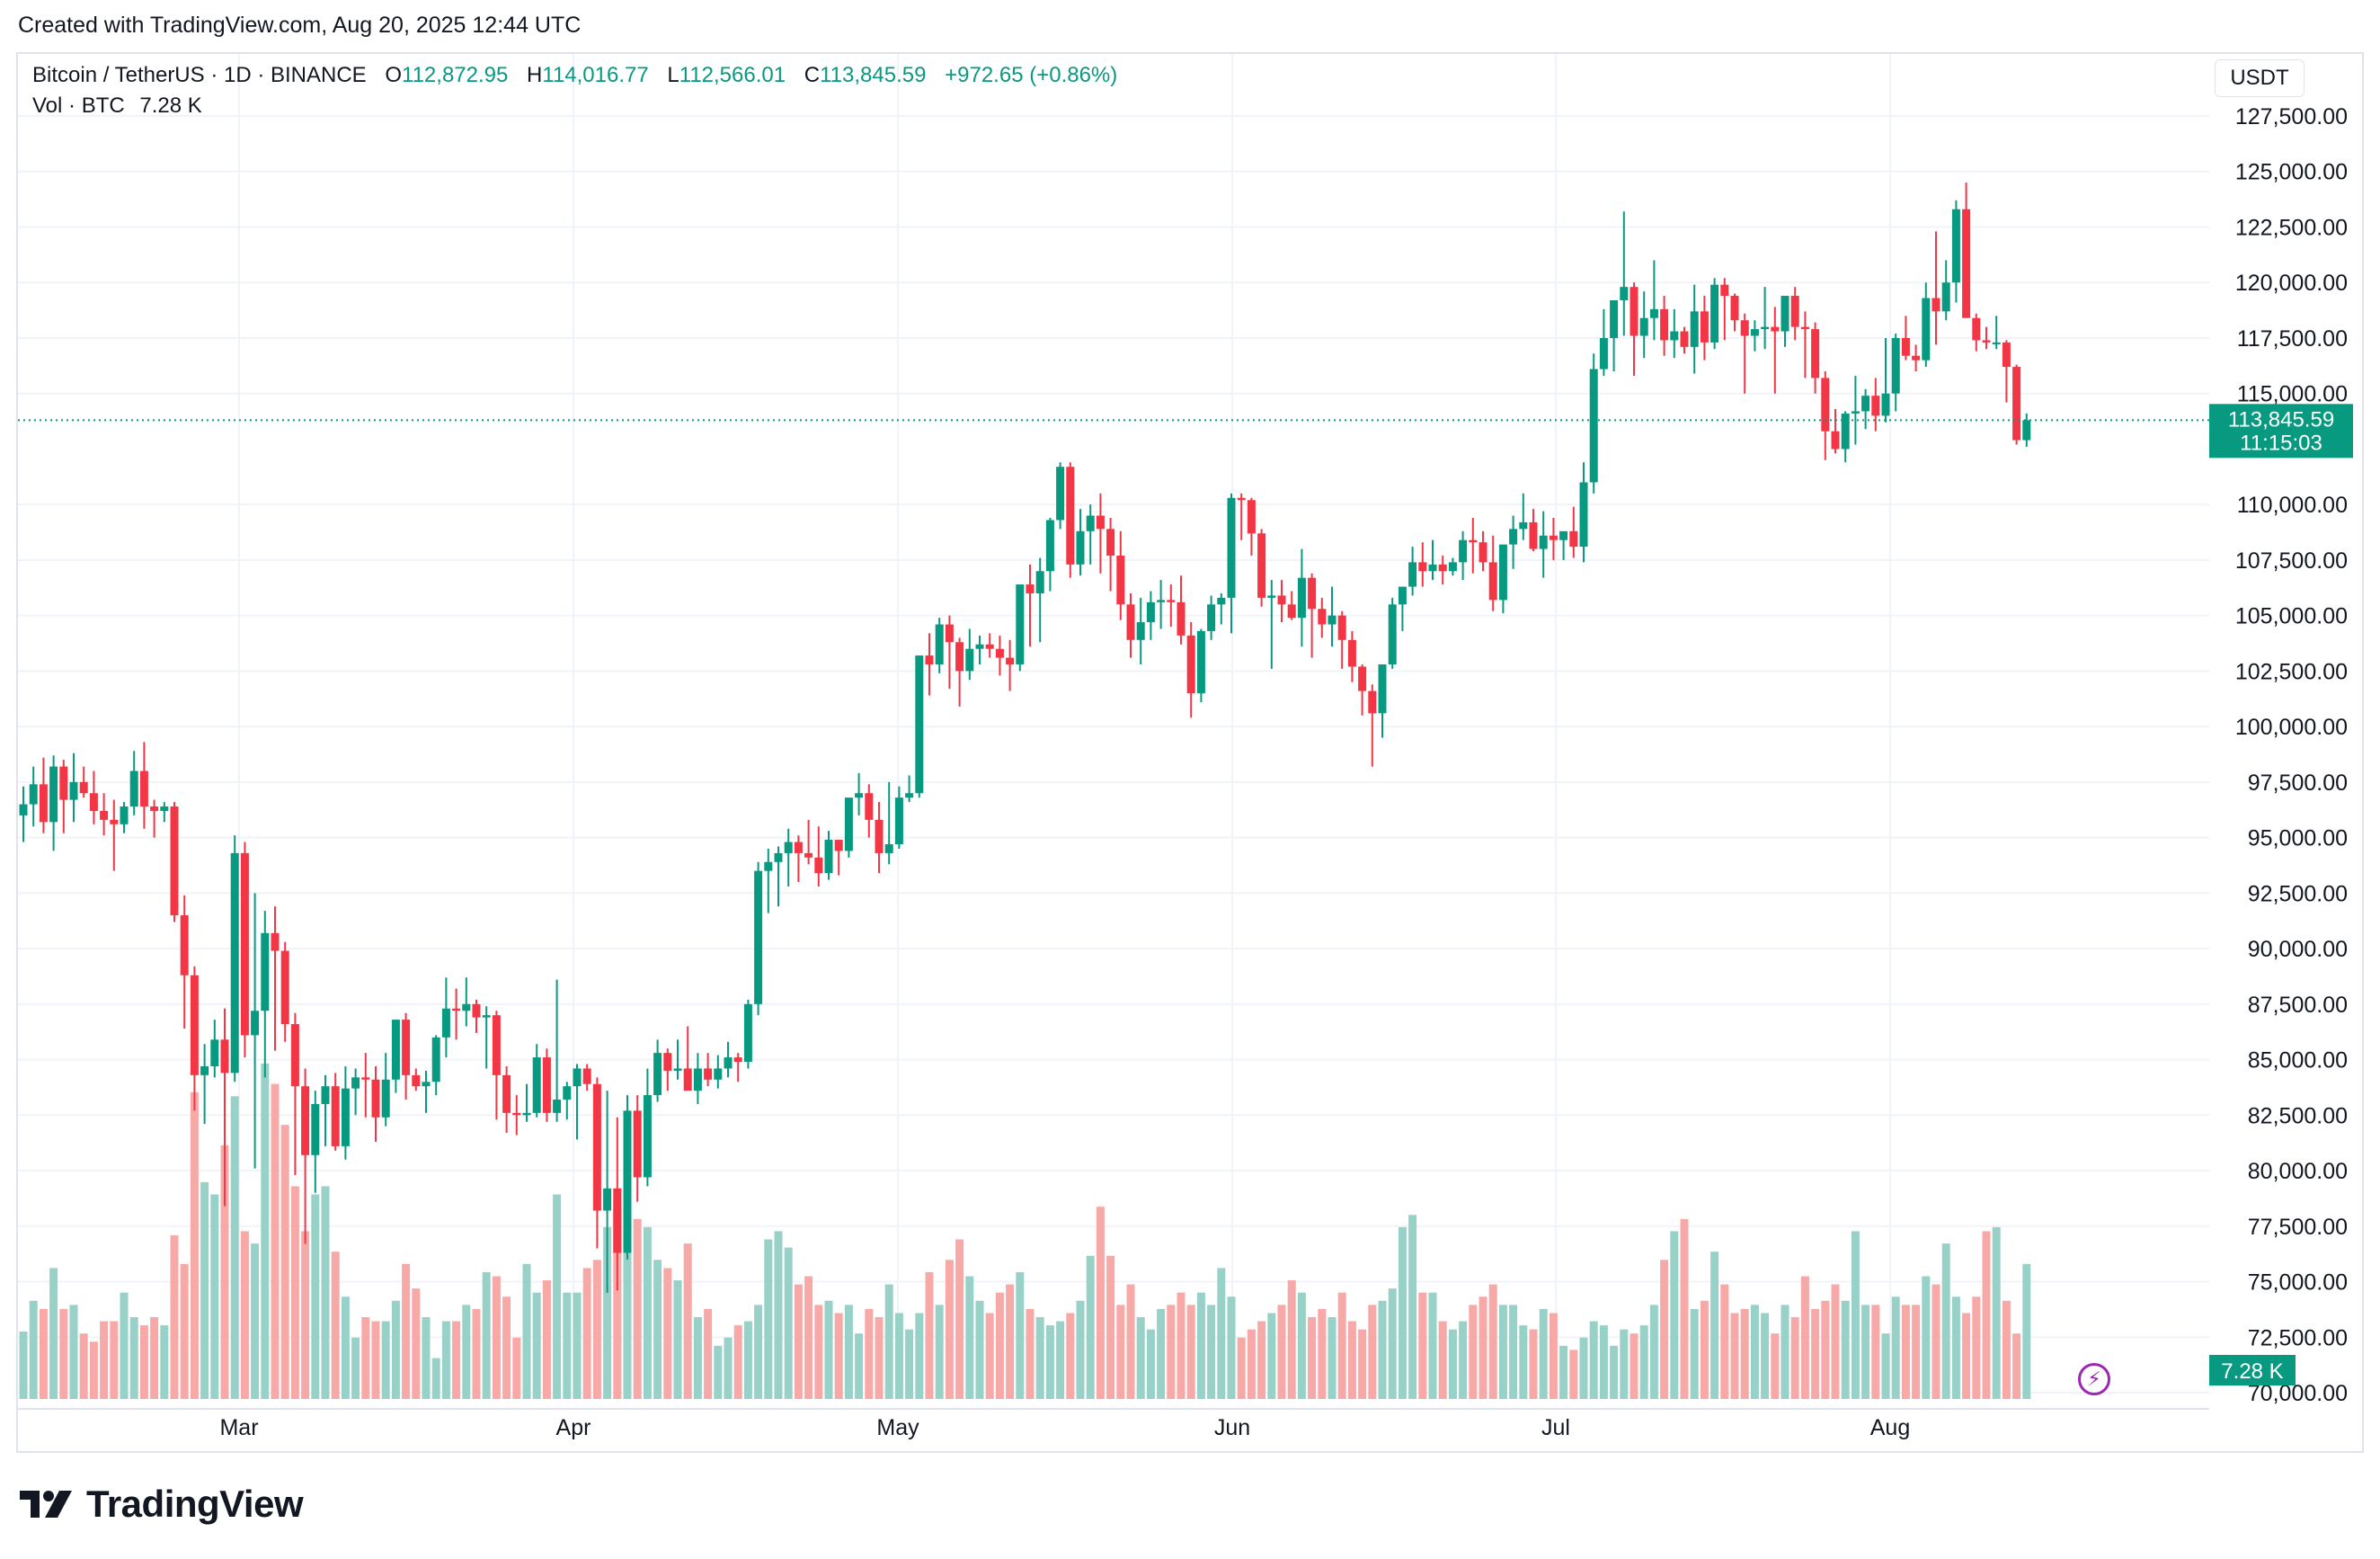  What do you see at coordinates (199, 75) in the screenshot?
I see `symbol-name: Bitcoin / TetherUS · 1D · BINANCE` at bounding box center [199, 75].